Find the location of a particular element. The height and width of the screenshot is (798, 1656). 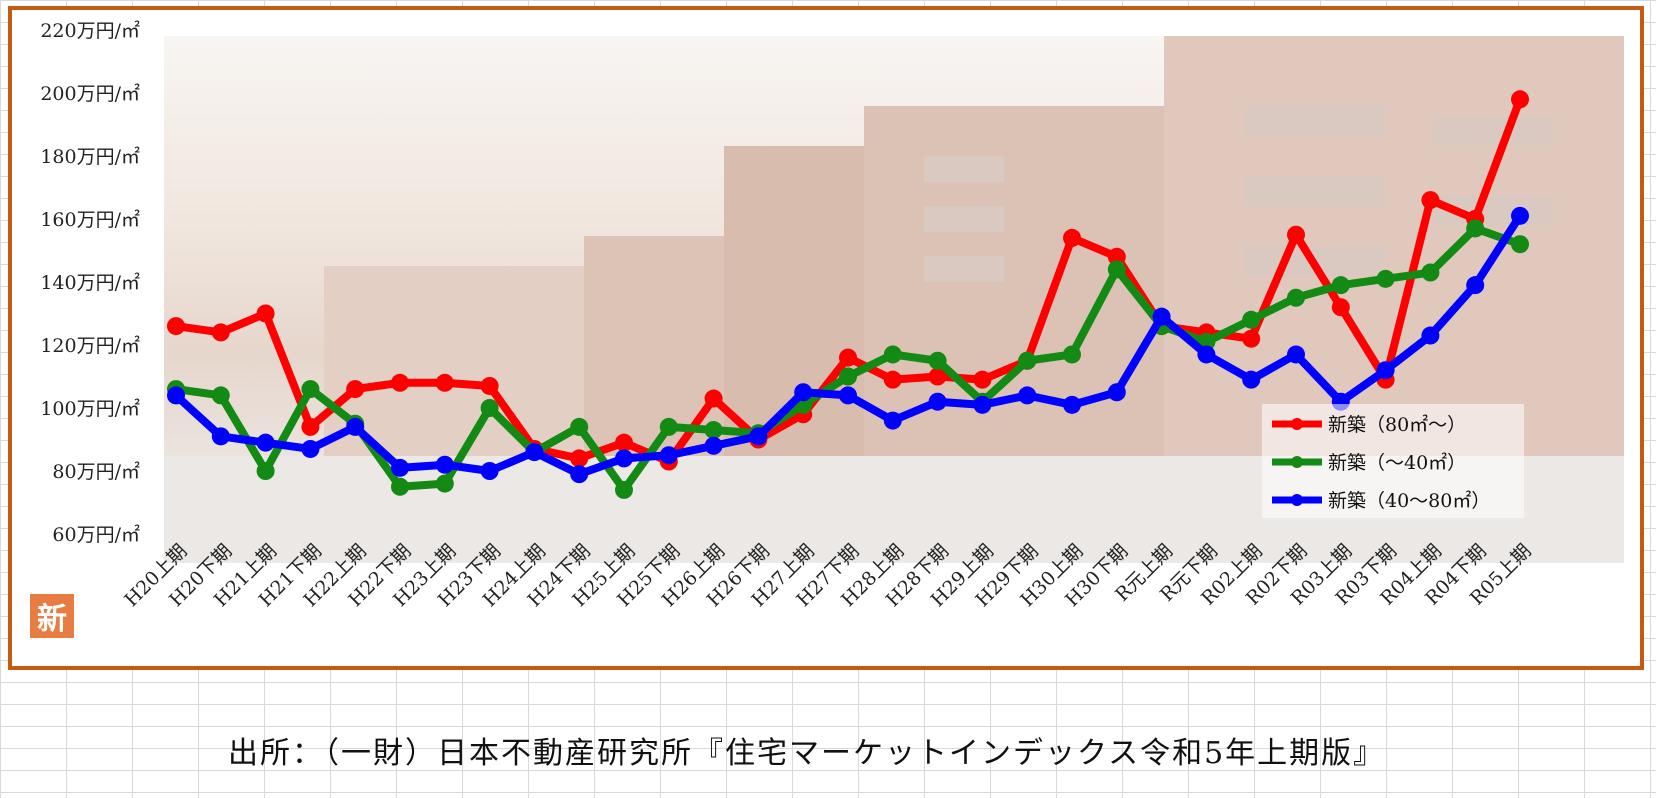

y-tick-label: 60万円/㎡ is located at coordinates (96, 534).